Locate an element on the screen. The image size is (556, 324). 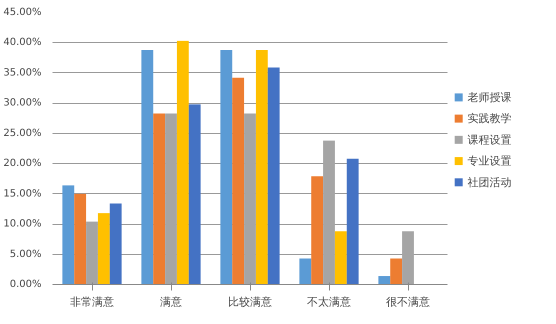
x-tick-label: 满意 is located at coordinates (171, 302).